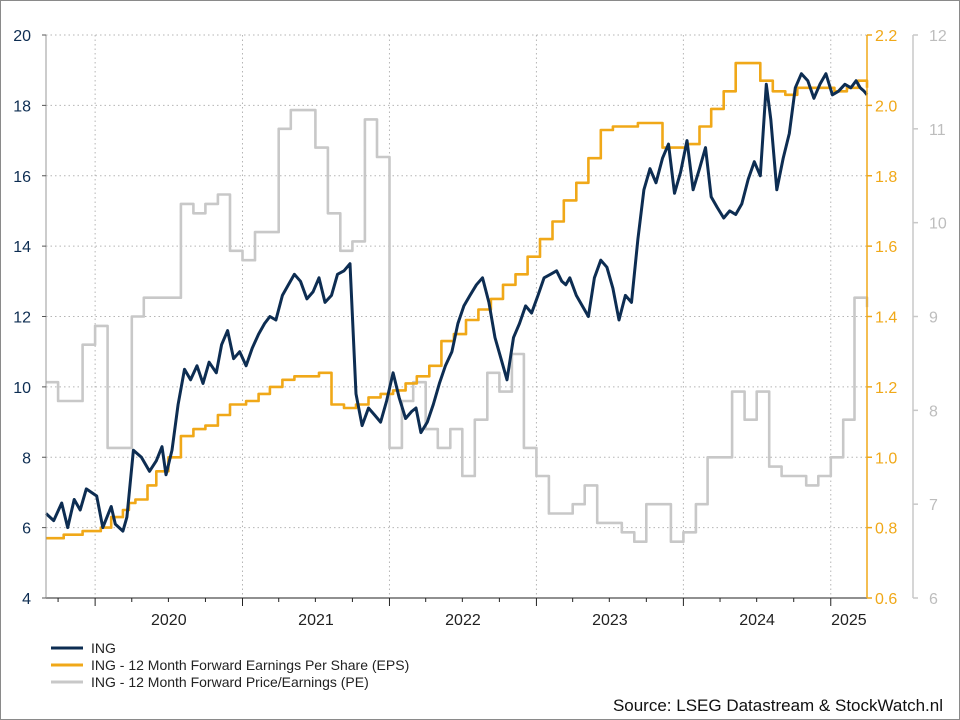 Image resolution: width=960 pixels, height=720 pixels. What do you see at coordinates (933, 318) in the screenshot?
I see `y-right-pe-tick-label: 9` at bounding box center [933, 318].